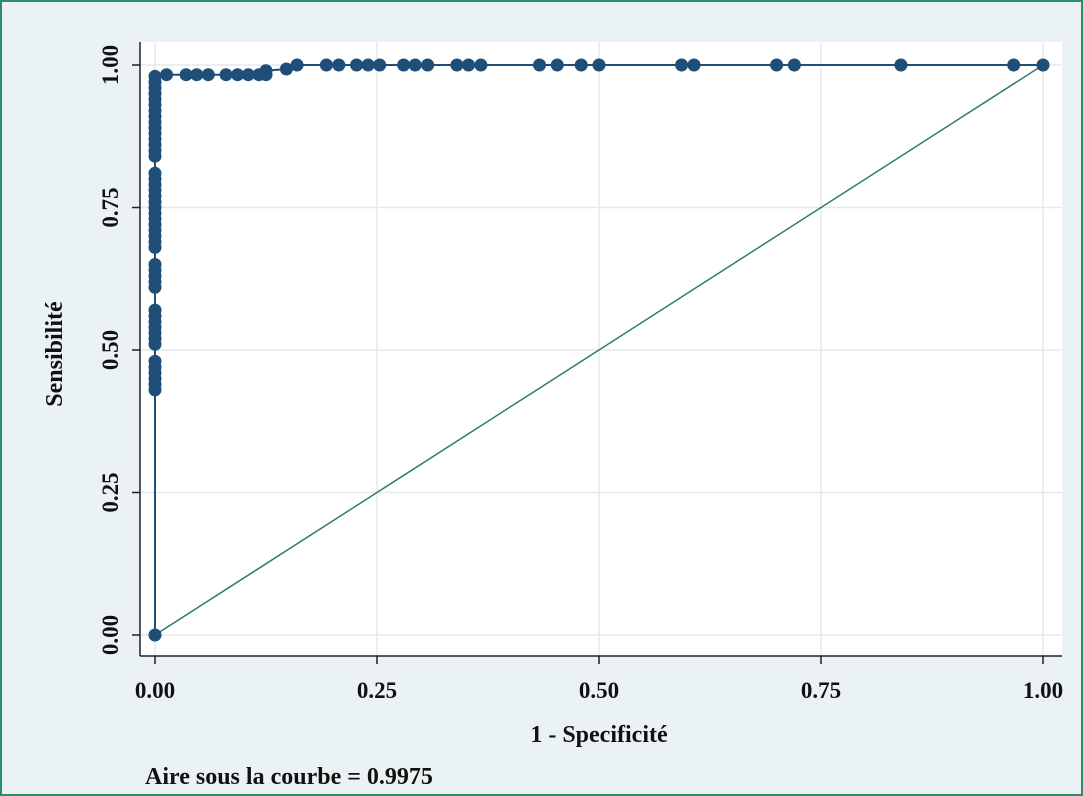  I want to click on x-axis-label: 1 - Specificité, so click(599, 735).